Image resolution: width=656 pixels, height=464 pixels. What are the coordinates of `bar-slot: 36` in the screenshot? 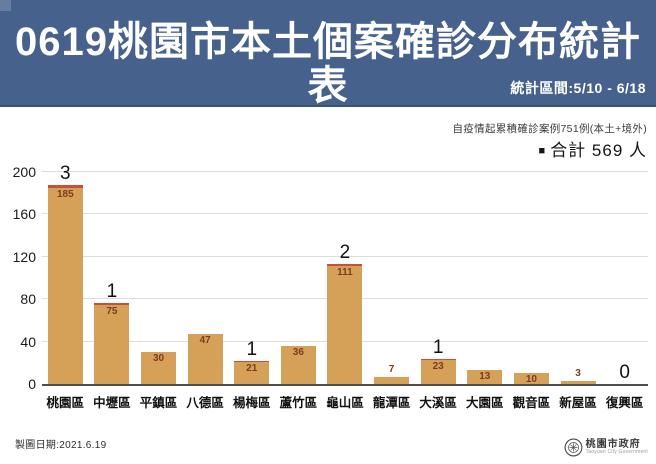 It's located at (298, 278).